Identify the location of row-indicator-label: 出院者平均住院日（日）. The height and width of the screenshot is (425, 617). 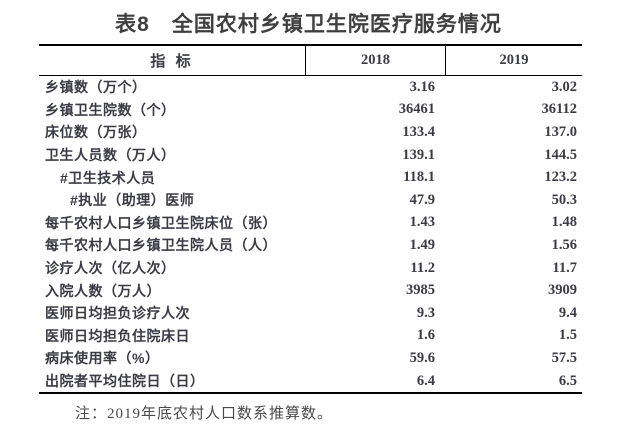
(125, 381).